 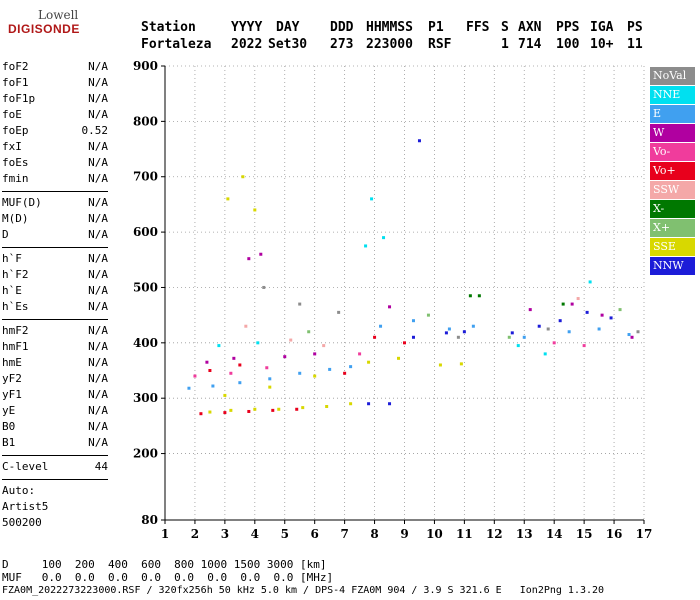 What do you see at coordinates (12, 114) in the screenshot?
I see `param-name: foE` at bounding box center [12, 114].